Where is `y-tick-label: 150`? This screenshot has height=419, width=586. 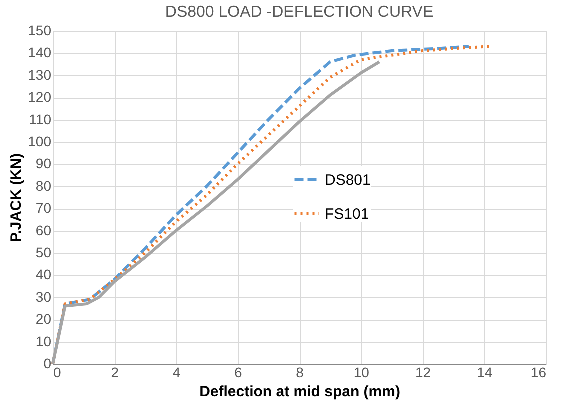
y-tick-label: 150 is located at coordinates (40, 30).